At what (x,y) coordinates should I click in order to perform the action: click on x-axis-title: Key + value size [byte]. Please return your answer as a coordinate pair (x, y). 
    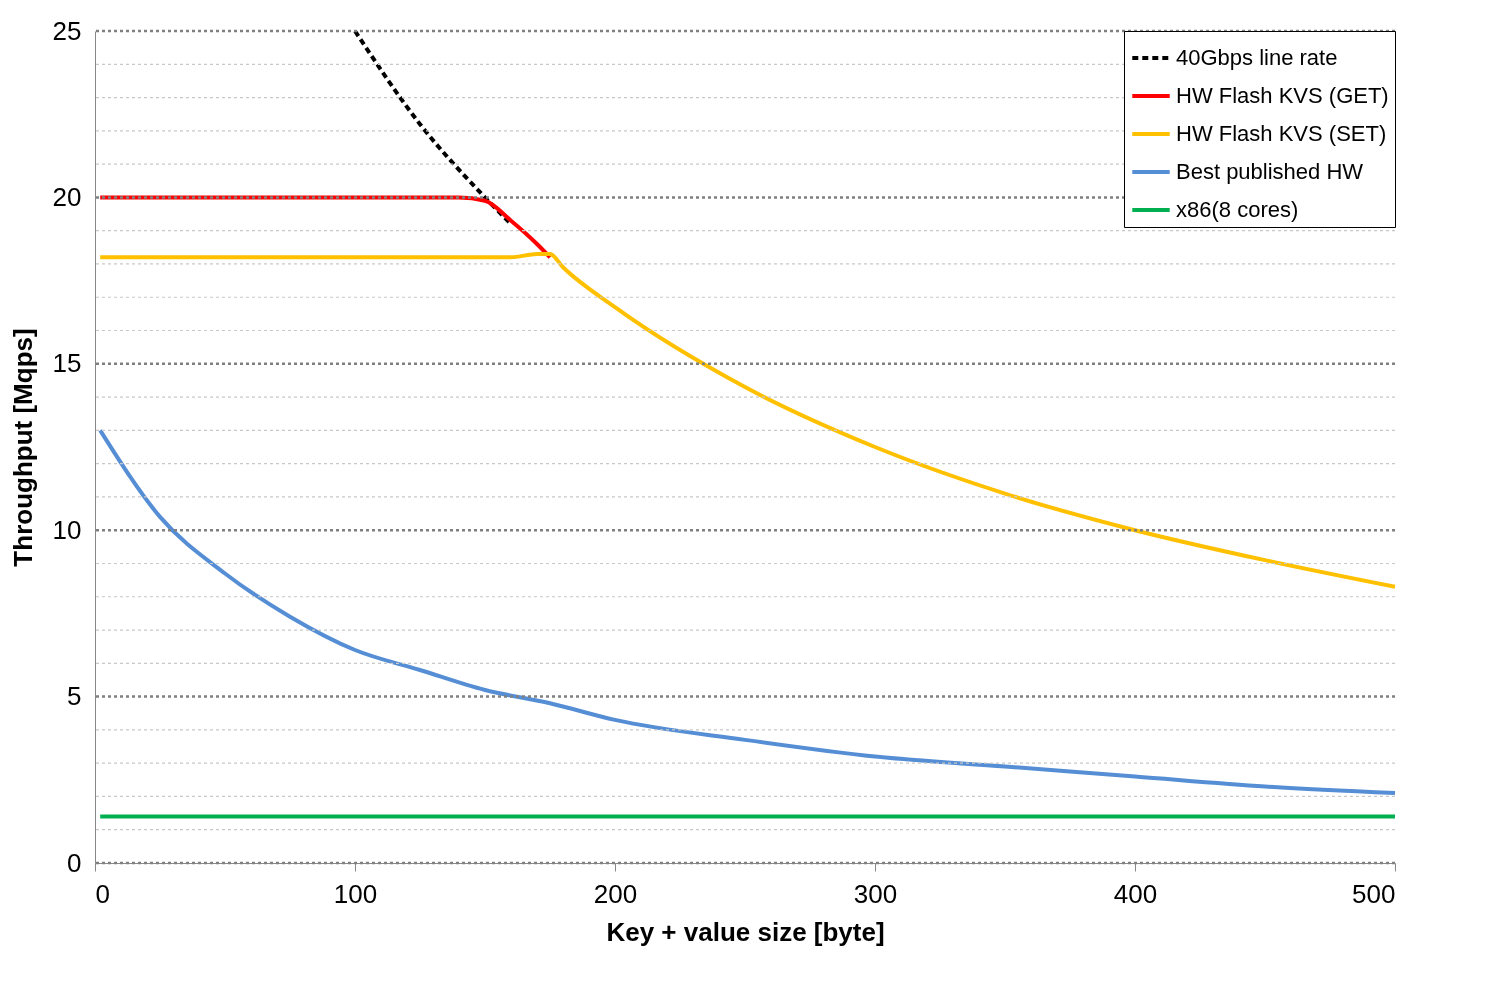
    Looking at the image, I should click on (745, 931).